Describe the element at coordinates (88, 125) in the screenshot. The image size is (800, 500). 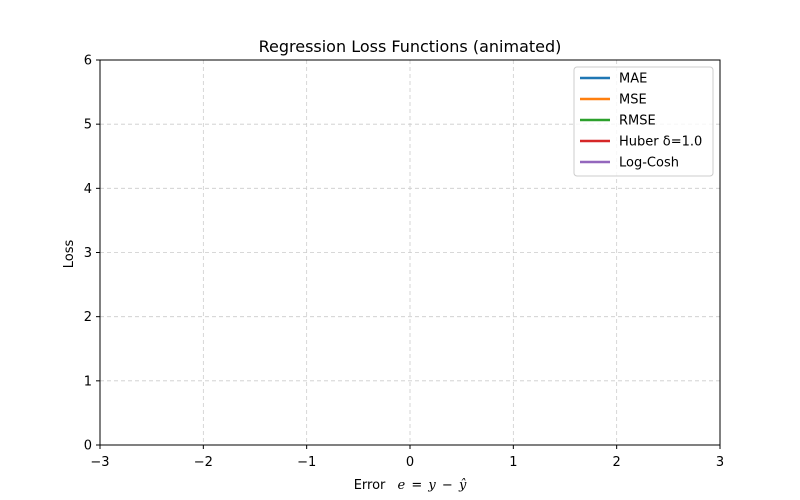
I see `y-tick-label: 5` at that location.